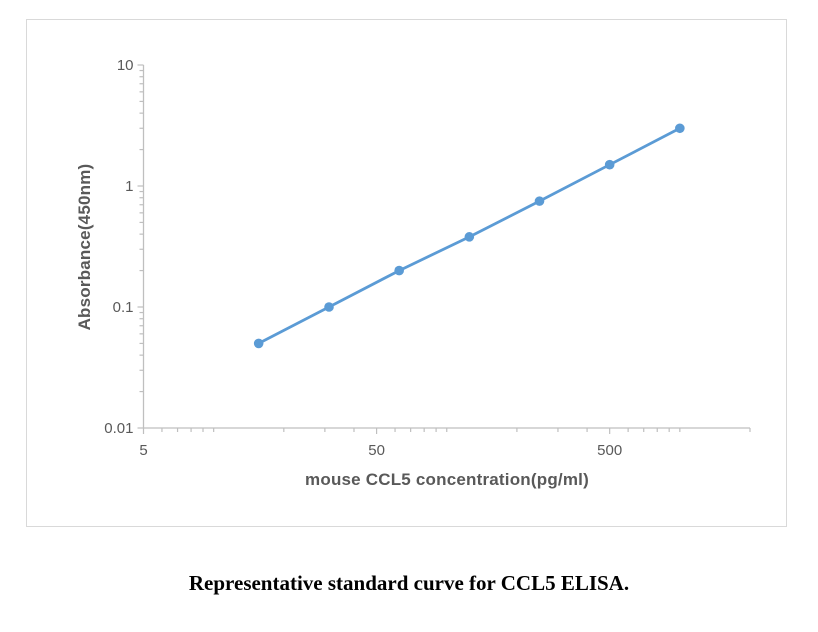  I want to click on x-axis-title: mouse CCL5 concentration(pg/ml), so click(447, 479).